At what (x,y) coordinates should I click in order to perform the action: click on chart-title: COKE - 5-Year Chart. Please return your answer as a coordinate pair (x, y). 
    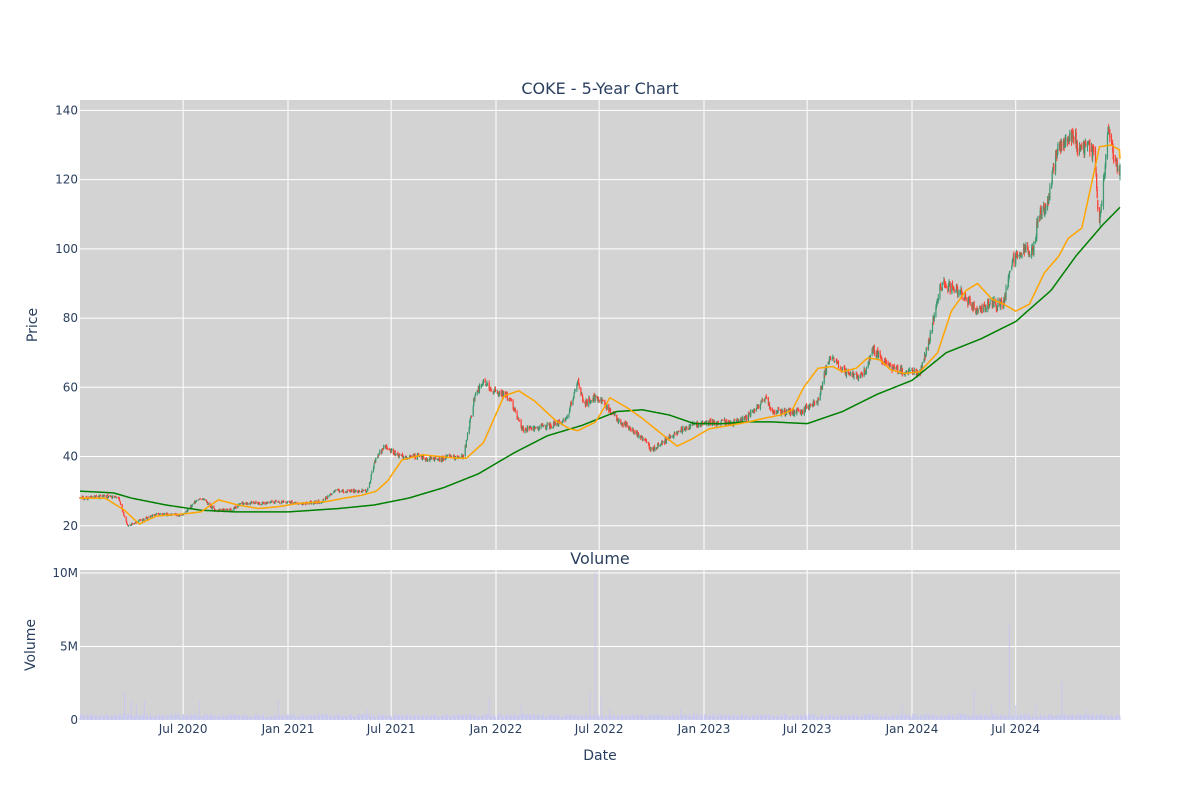
    Looking at the image, I should click on (599, 88).